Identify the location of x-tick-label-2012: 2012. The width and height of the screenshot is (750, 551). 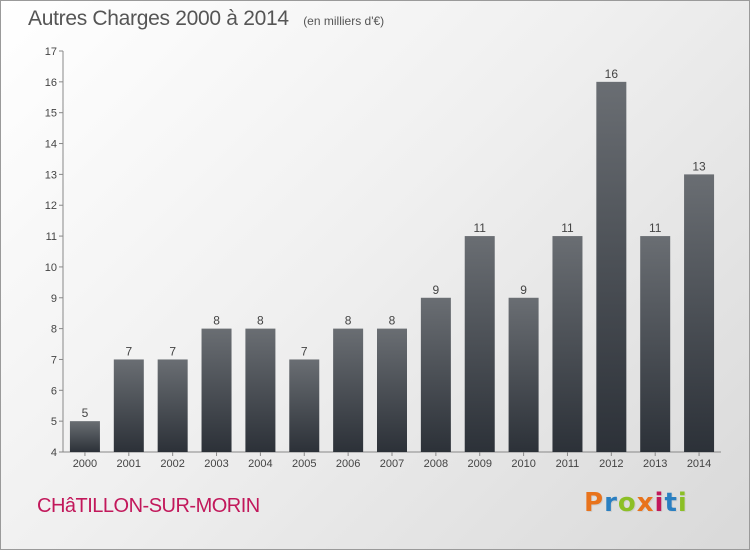
(611, 464).